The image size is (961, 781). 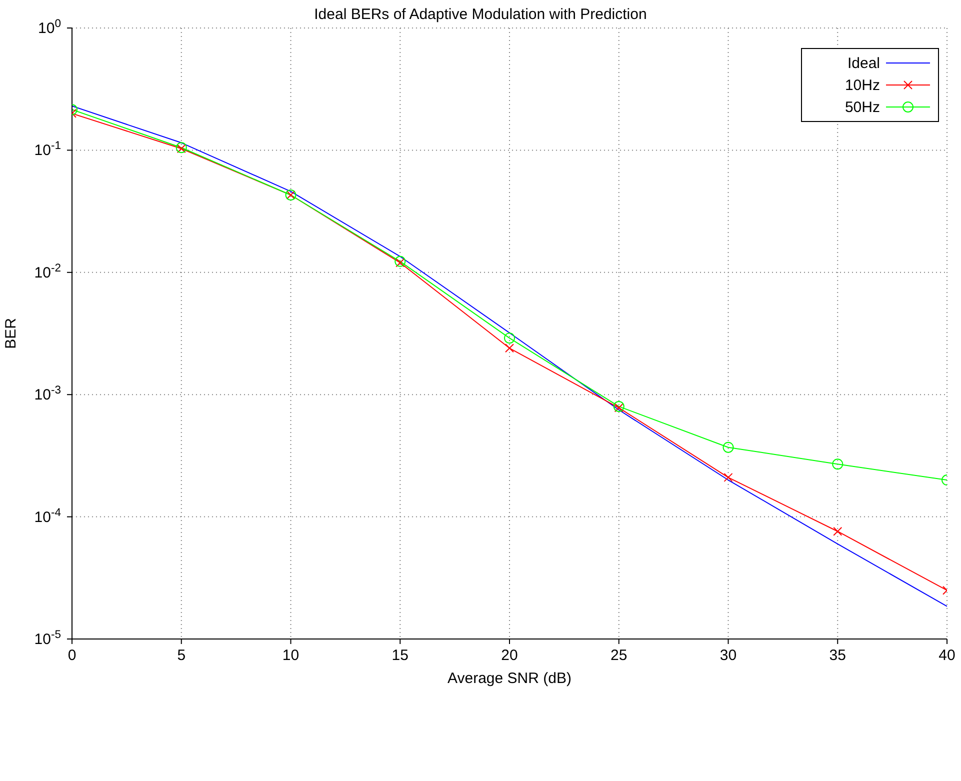 I want to click on y-tick-label: 10$^{0}$, so click(x=49, y=27).